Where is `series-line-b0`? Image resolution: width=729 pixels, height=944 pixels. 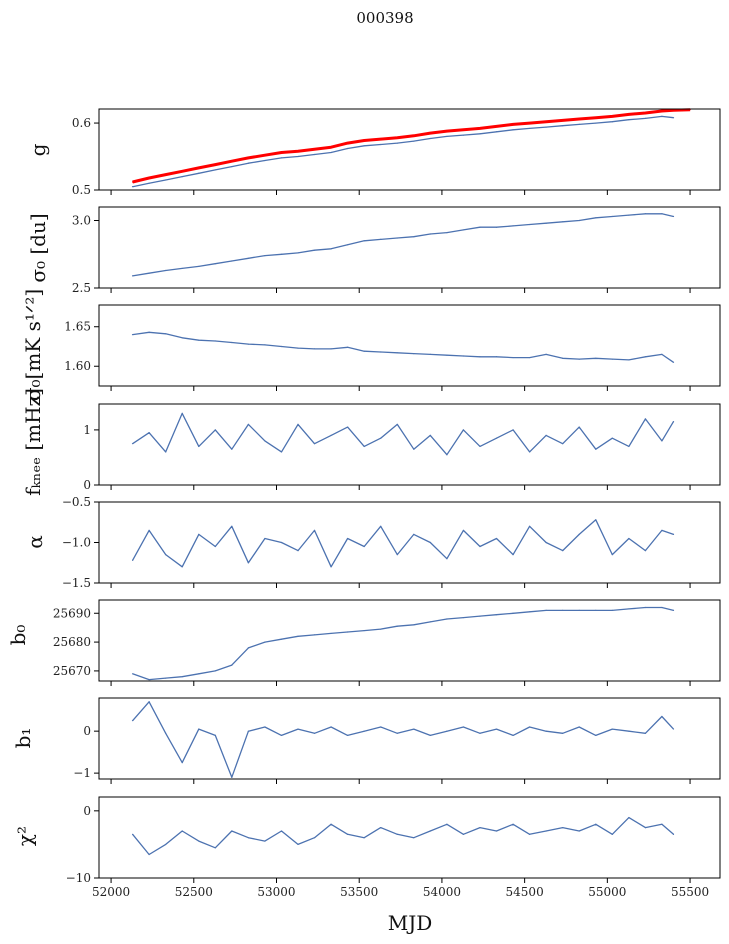
series-line-b0 is located at coordinates (403, 643).